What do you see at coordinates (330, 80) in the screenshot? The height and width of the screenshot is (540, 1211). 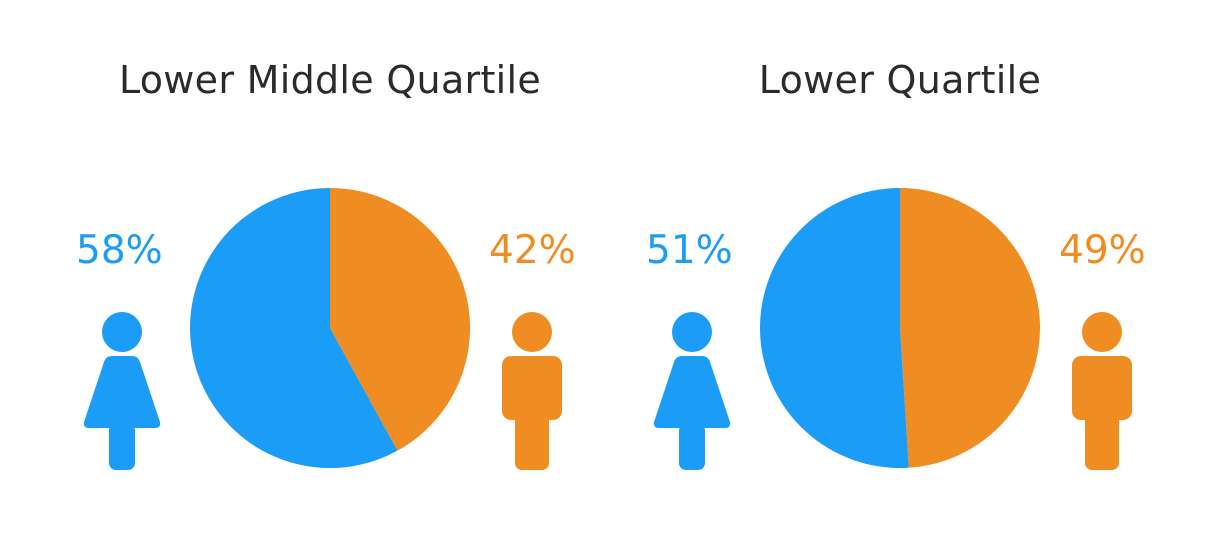 I see `chart-title: Lower Middle Quartile` at bounding box center [330, 80].